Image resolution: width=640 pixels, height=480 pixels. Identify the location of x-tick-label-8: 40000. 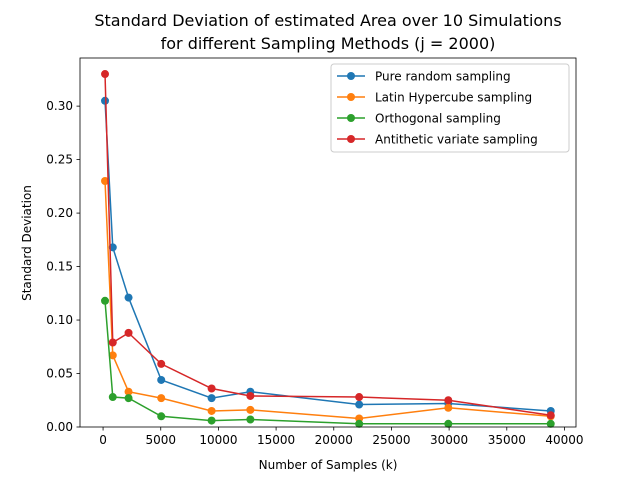
(564, 440).